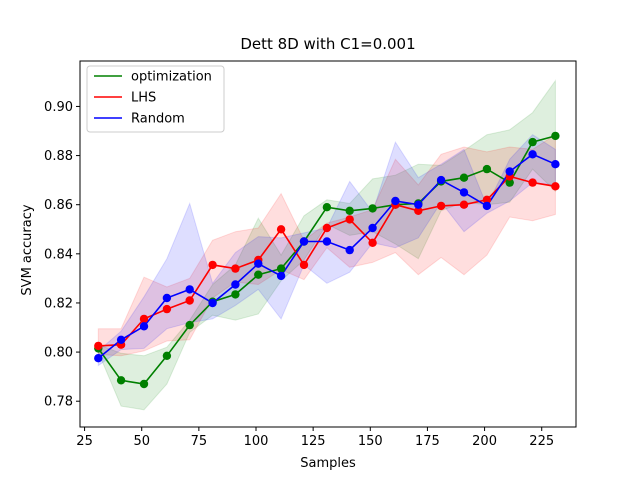 The width and height of the screenshot is (640, 480). What do you see at coordinates (84, 441) in the screenshot?
I see `x-tick-label: 25` at bounding box center [84, 441].